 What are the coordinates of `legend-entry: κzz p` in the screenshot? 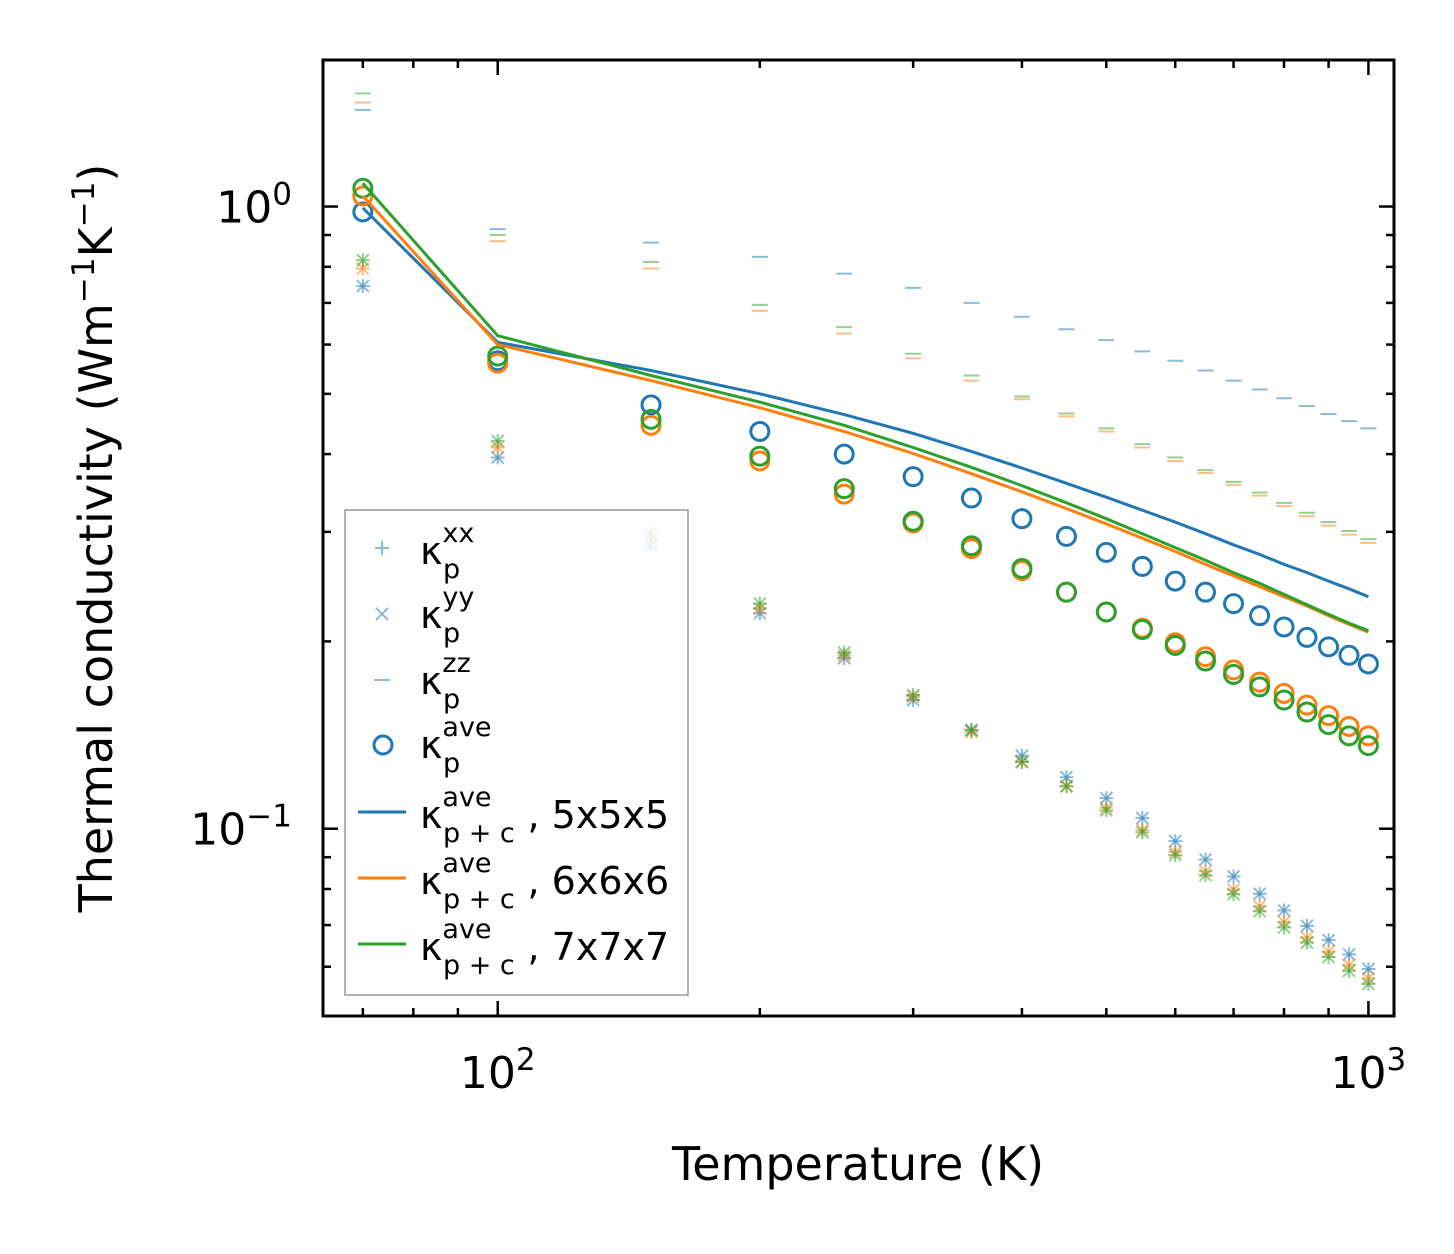 It's located at (422, 681).